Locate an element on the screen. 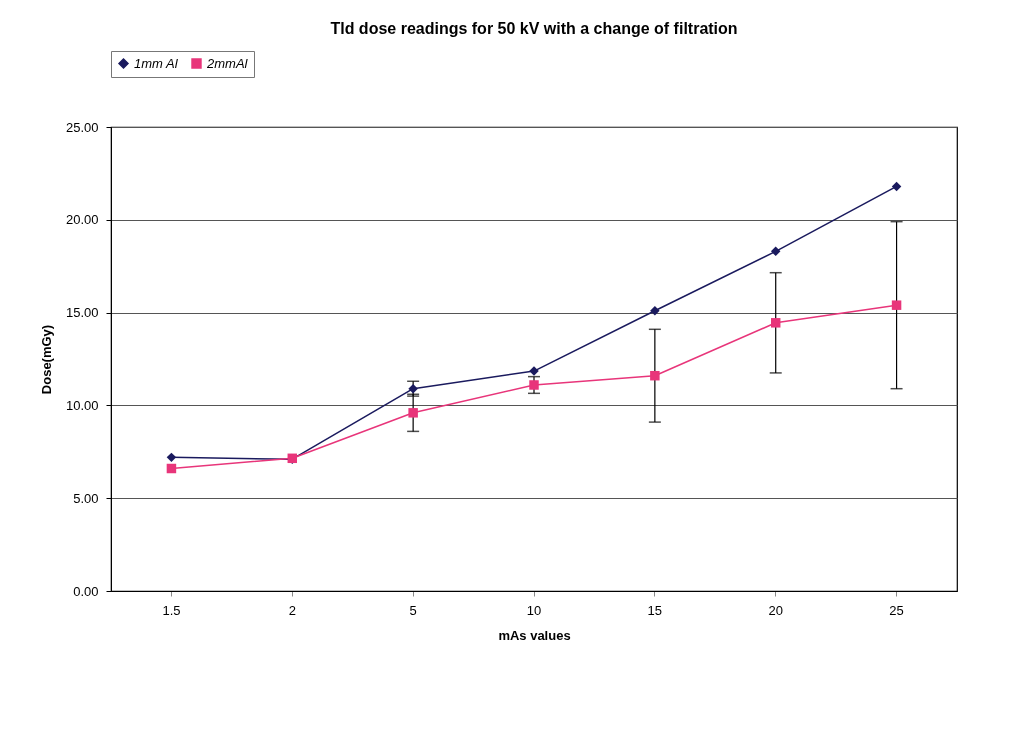  x-tick-label: 5 is located at coordinates (413, 610).